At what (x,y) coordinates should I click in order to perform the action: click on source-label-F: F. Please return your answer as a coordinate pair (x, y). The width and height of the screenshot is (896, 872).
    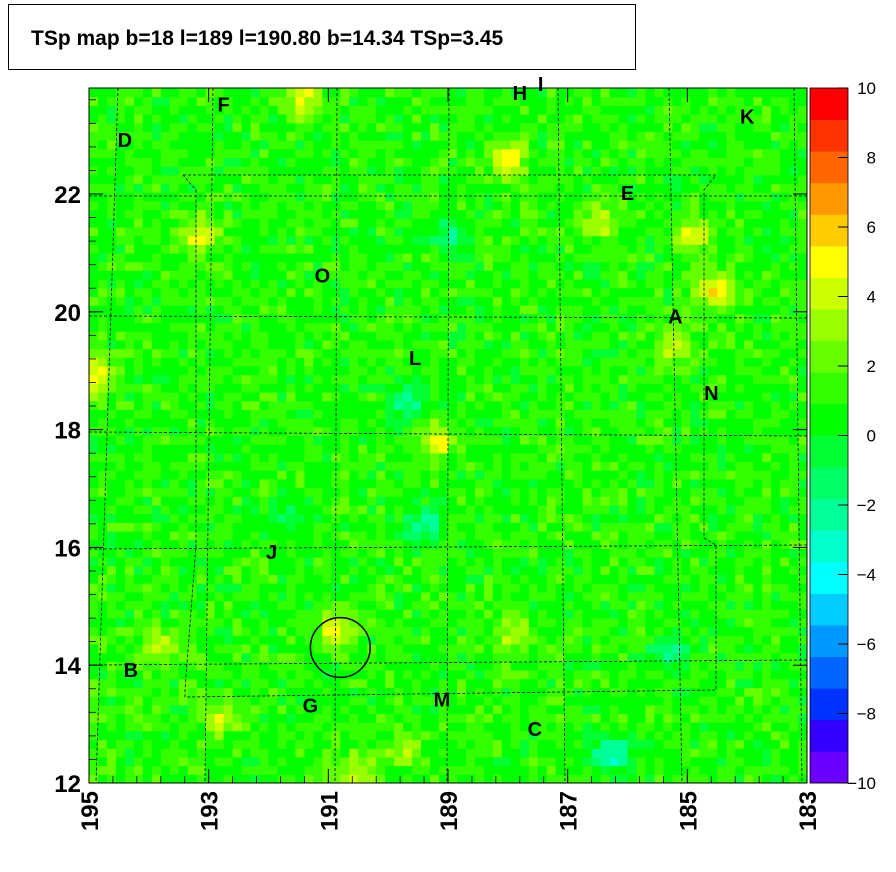
    Looking at the image, I should click on (223, 106).